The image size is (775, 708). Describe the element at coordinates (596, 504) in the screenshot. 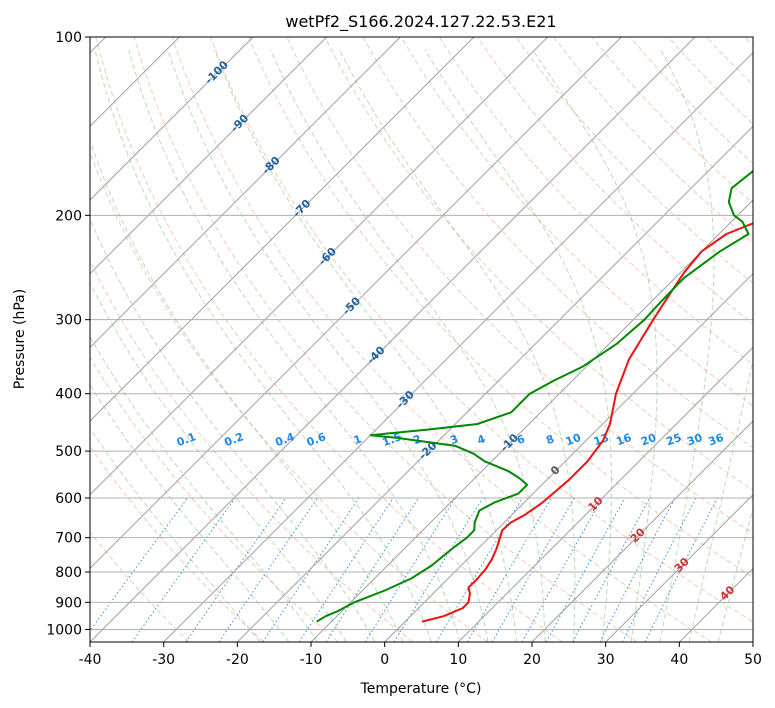

I see `isotherm-label: 10` at that location.